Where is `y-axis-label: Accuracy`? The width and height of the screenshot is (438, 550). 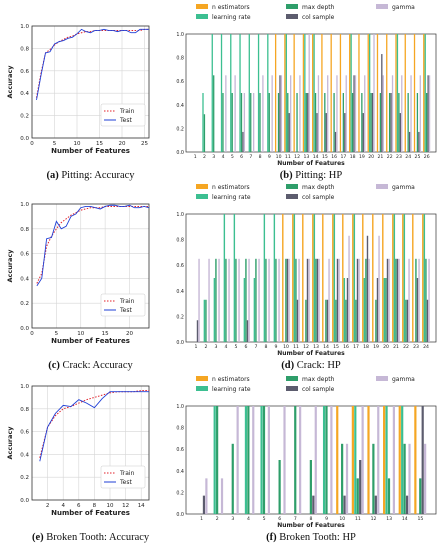 y-axis-label: Accuracy is located at coordinates (10, 266).